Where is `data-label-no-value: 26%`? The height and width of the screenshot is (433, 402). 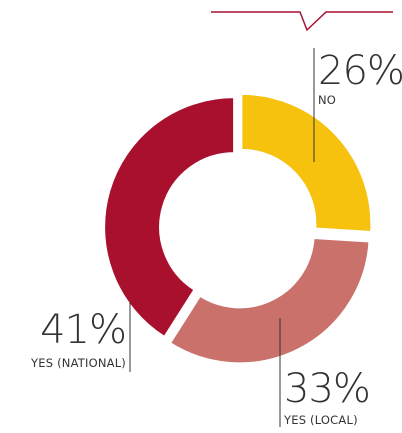 data-label-no-value: 26% is located at coordinates (360, 71).